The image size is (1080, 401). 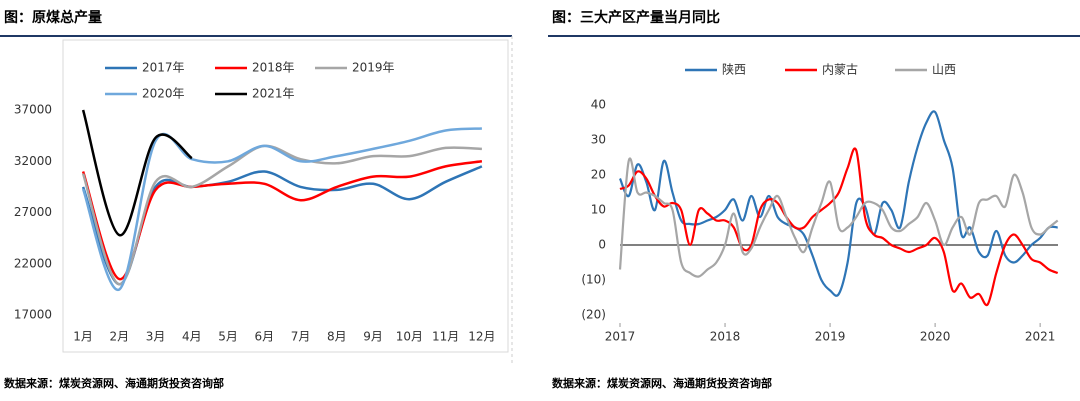 I want to click on y-tick-label: (20), so click(x=593, y=315).